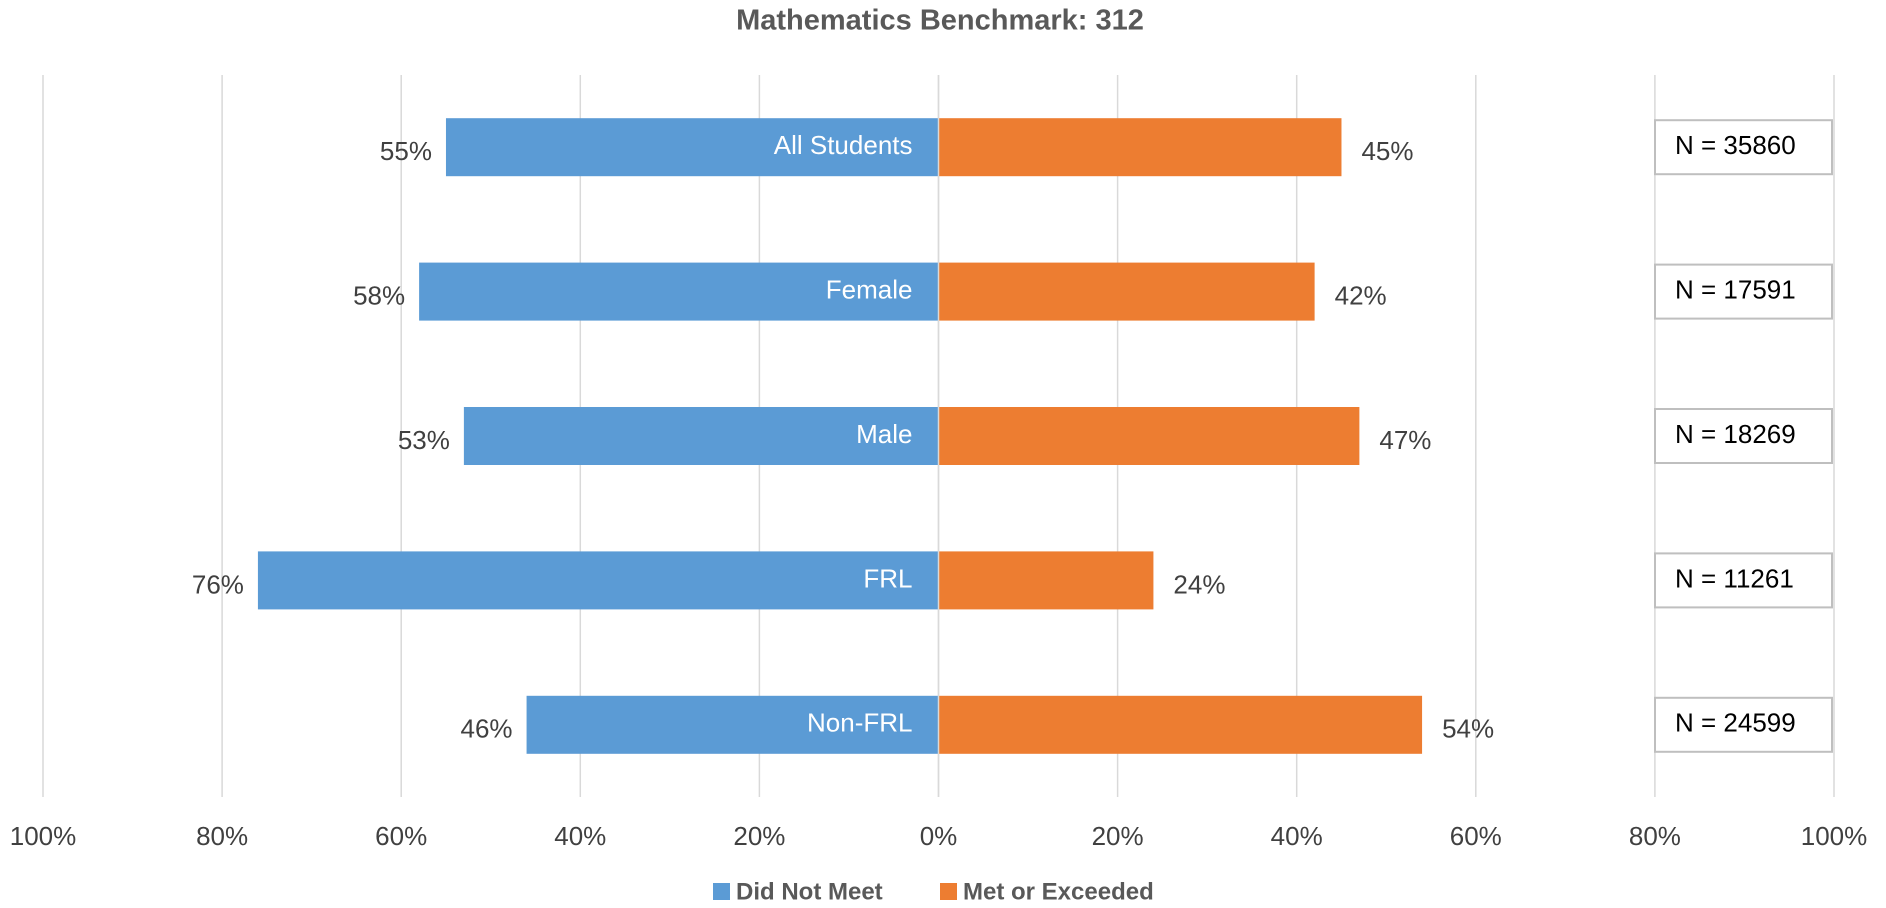  Describe the element at coordinates (424, 440) in the screenshot. I see `value-label: 53%` at that location.